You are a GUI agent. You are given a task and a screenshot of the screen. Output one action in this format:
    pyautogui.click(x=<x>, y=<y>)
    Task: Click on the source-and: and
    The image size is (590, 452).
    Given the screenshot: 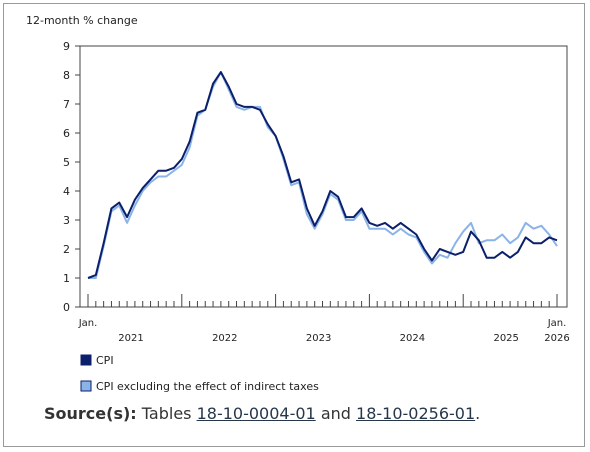 What is the action you would take?
    pyautogui.click(x=335, y=413)
    